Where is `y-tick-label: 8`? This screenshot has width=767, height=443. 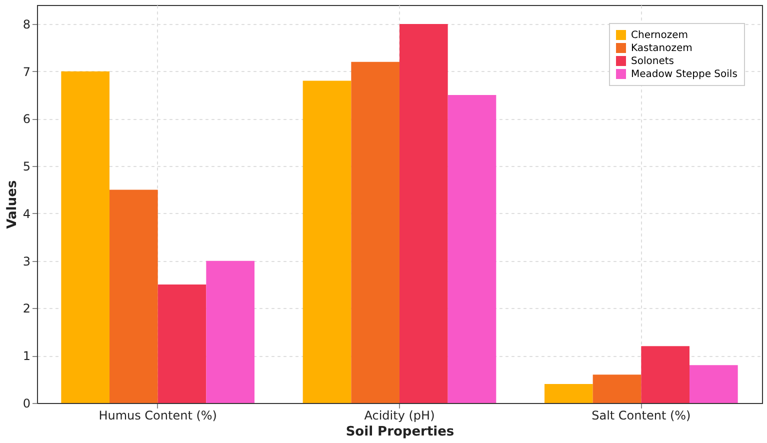
y-tick-label: 8 is located at coordinates (26, 24).